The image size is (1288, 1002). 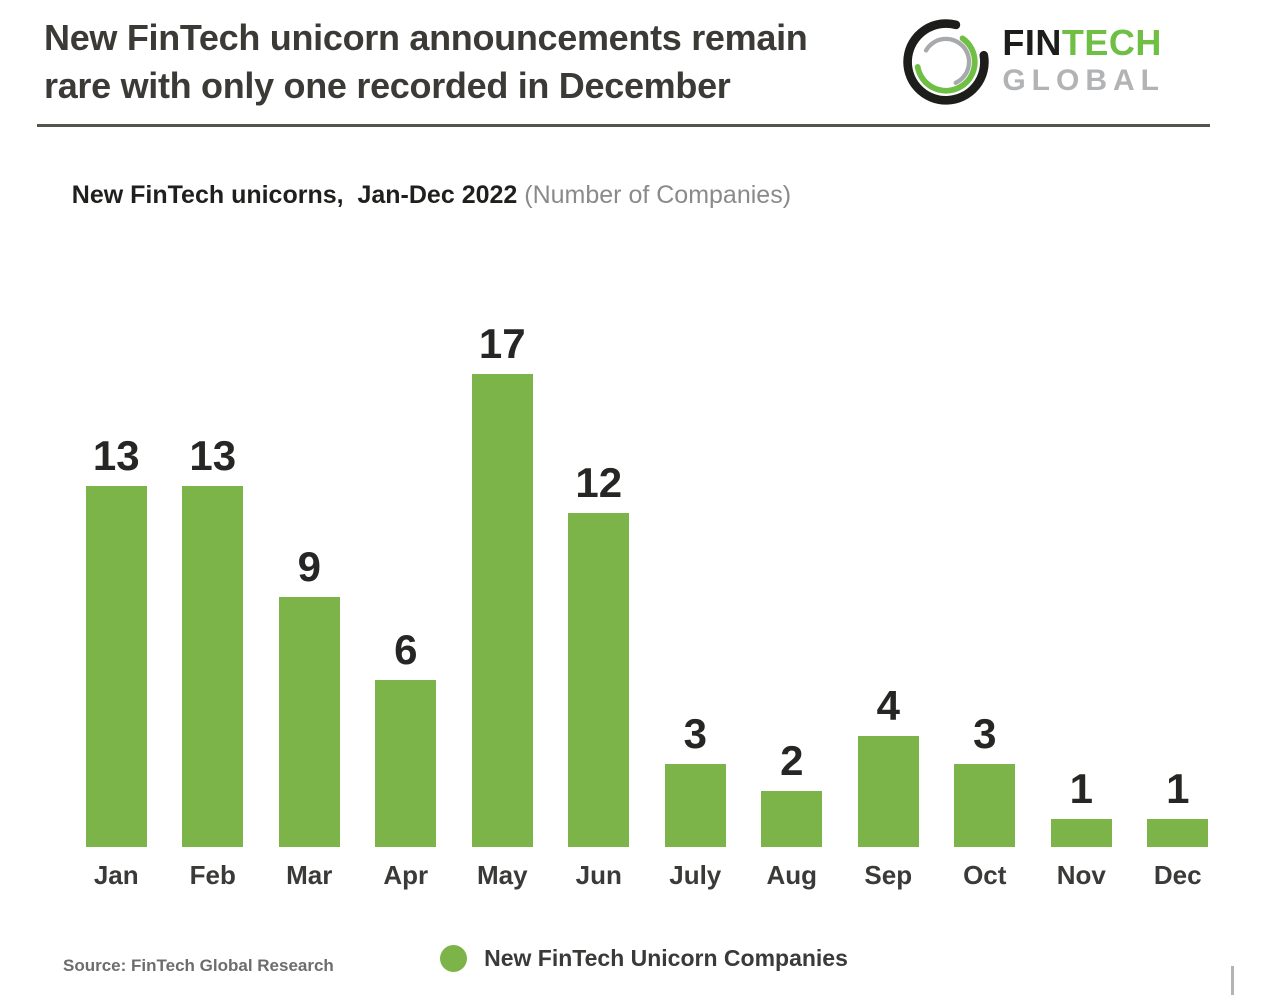 What do you see at coordinates (309, 566) in the screenshot?
I see `bar-value-label: 9` at bounding box center [309, 566].